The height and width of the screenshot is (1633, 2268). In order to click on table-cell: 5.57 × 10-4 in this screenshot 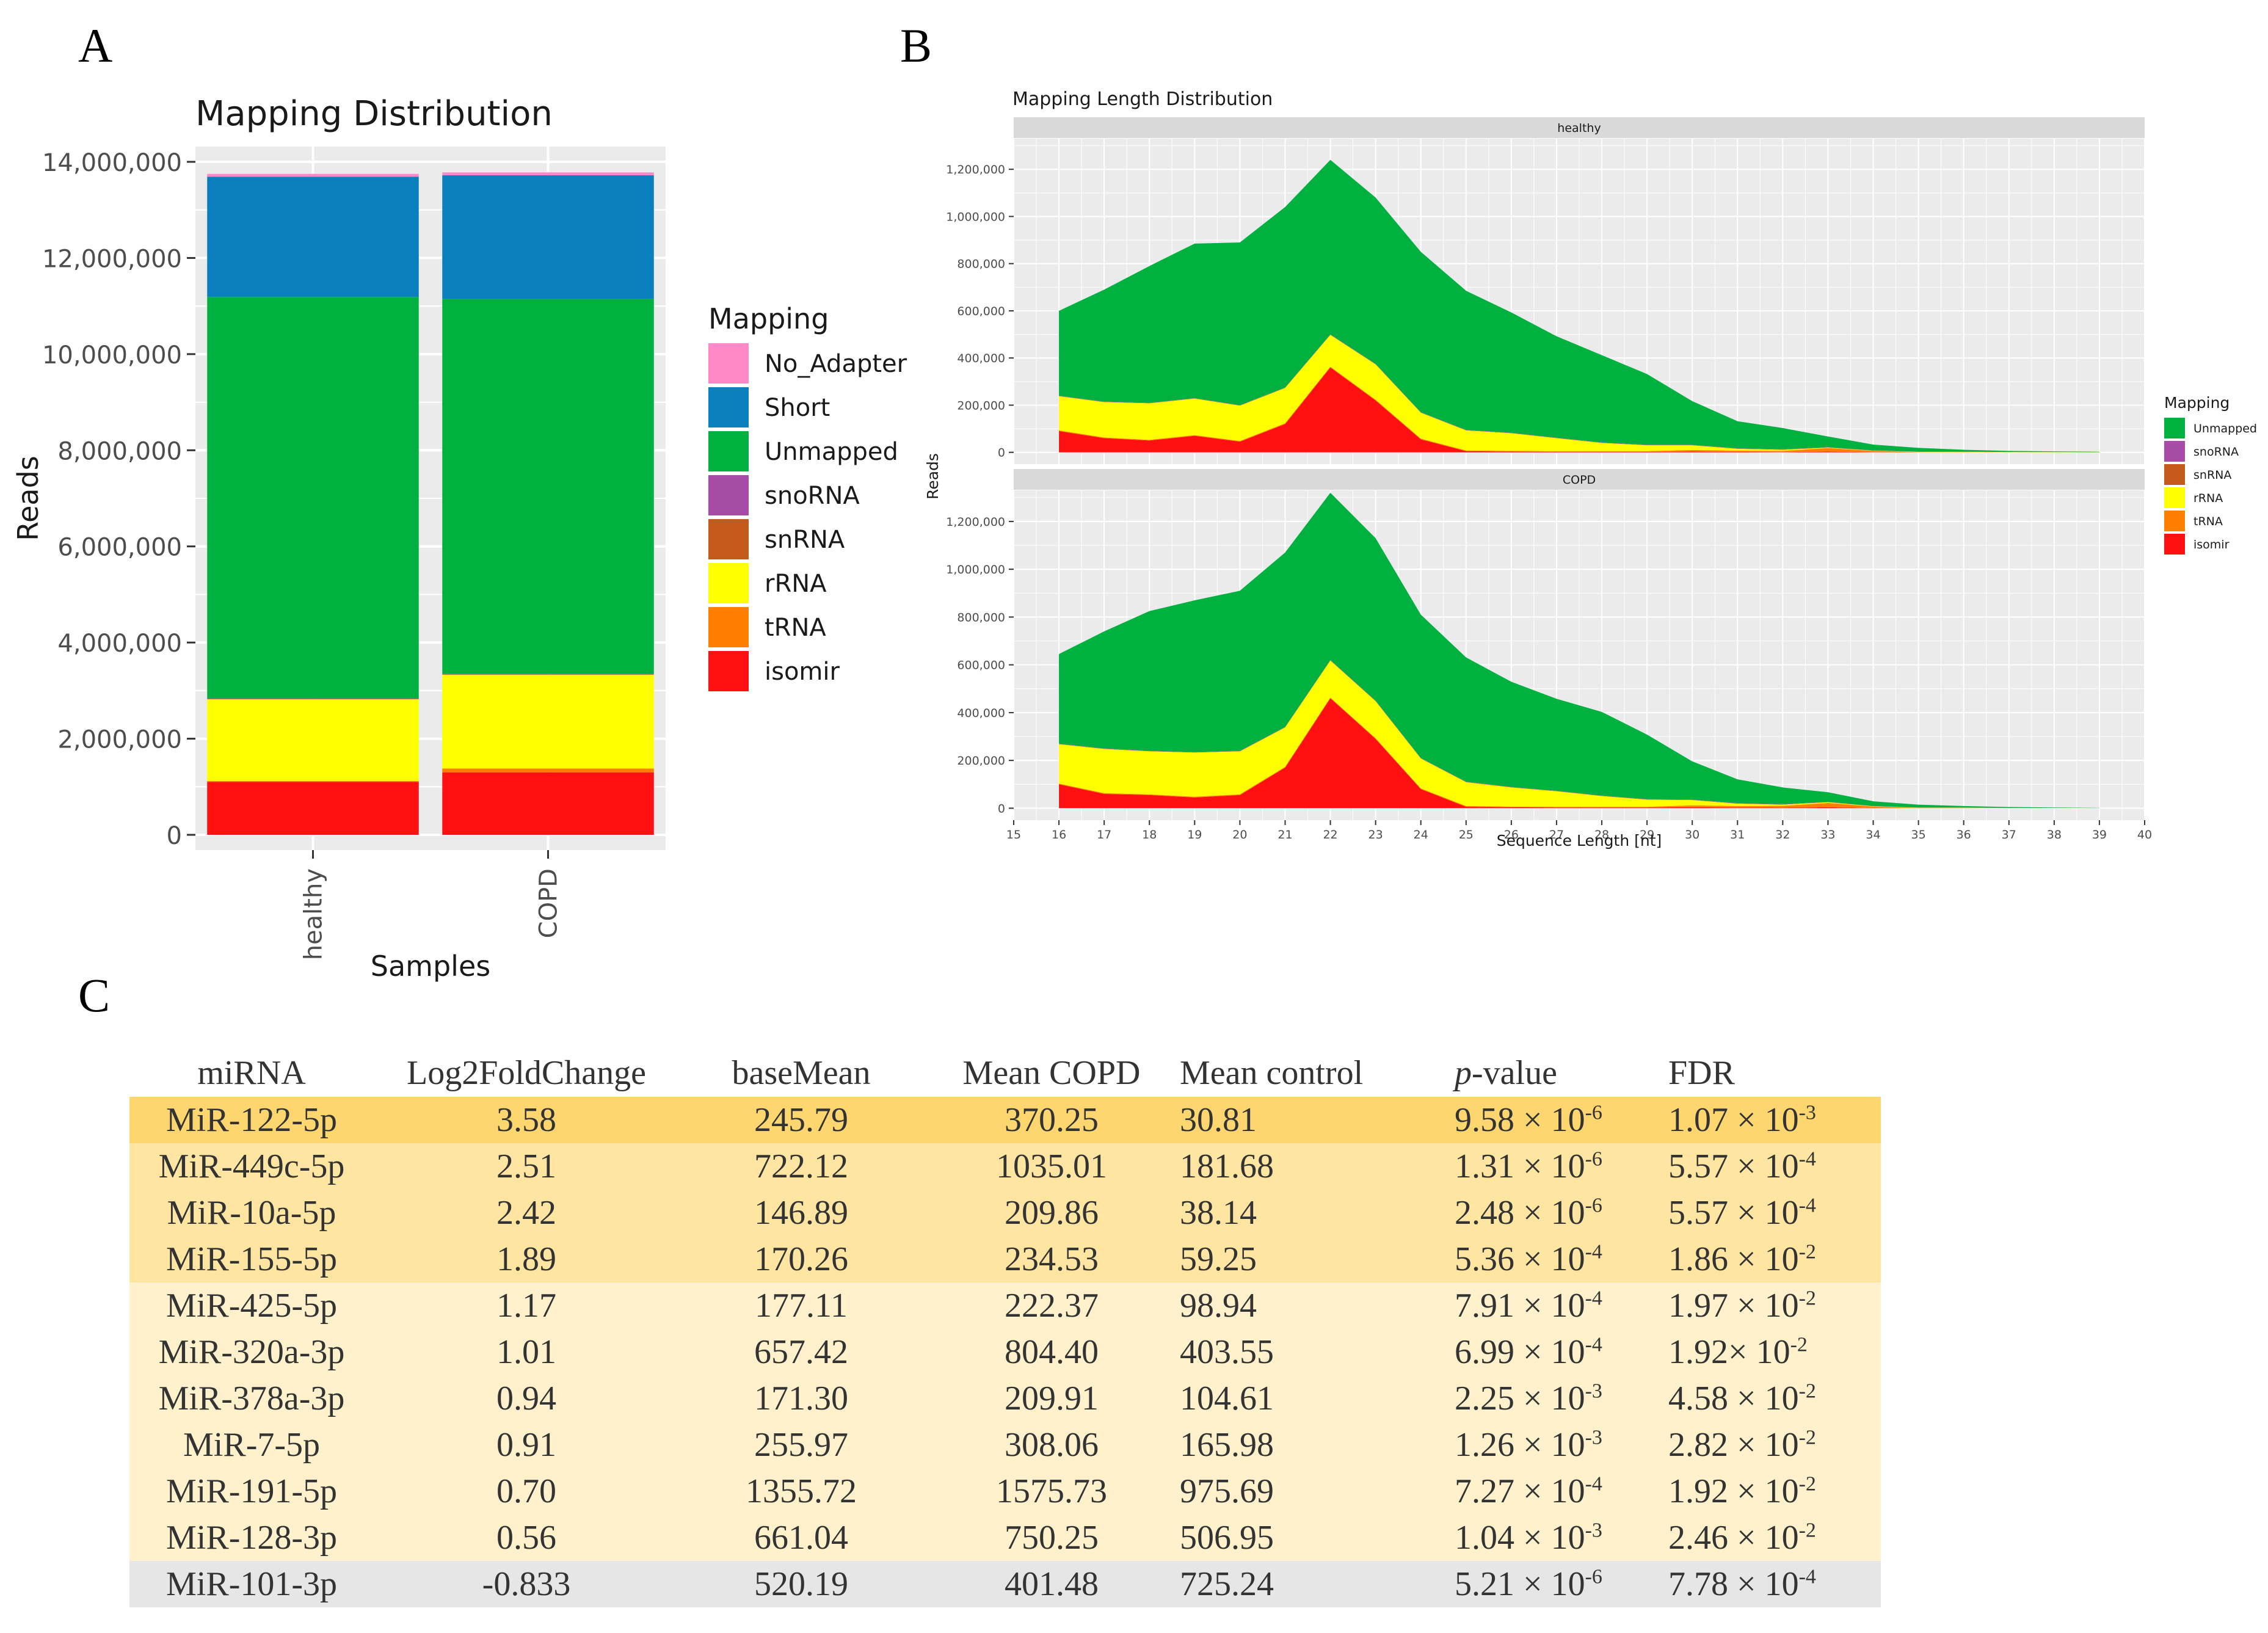, I will do `click(1775, 1213)`.